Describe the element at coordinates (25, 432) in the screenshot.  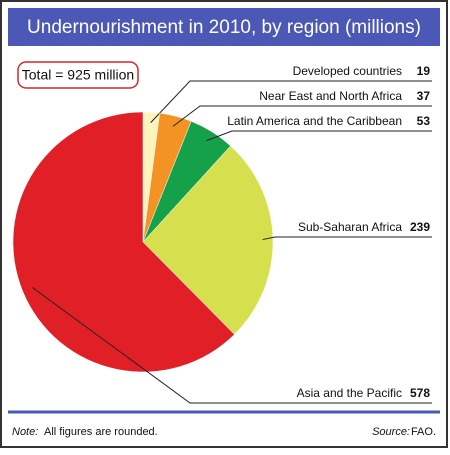
I see `note-label: Note:` at that location.